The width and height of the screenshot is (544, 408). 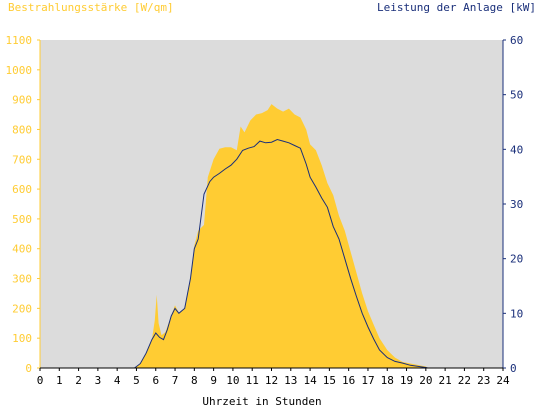 I want to click on x-axis-title: Uhrzeit in Stunden, so click(x=261, y=401).